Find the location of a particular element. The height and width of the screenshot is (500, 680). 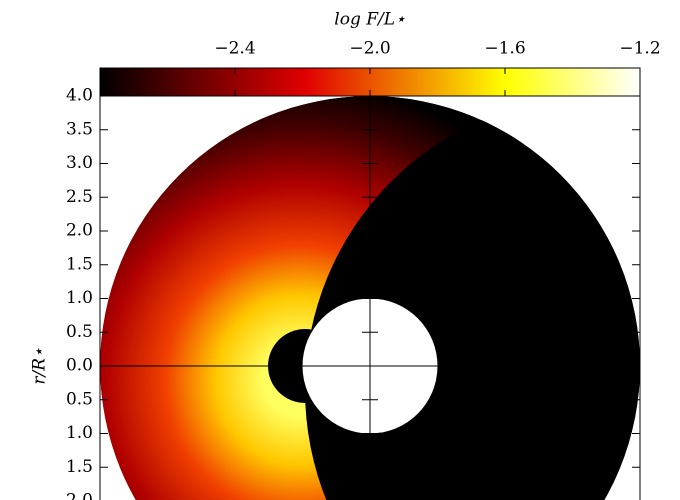

colorbar-label: log F/L⋆ is located at coordinates (370, 20).